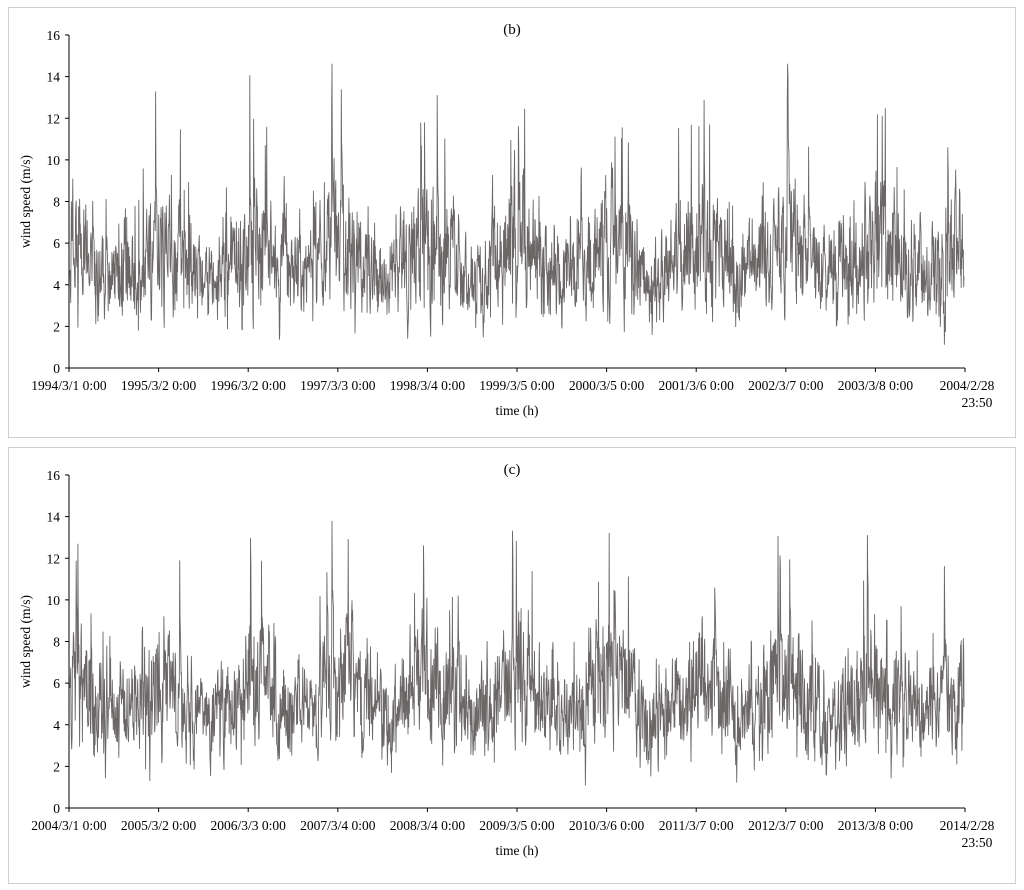  I want to click on x-tick-label: 1996/3/2 0:00, so click(249, 385).